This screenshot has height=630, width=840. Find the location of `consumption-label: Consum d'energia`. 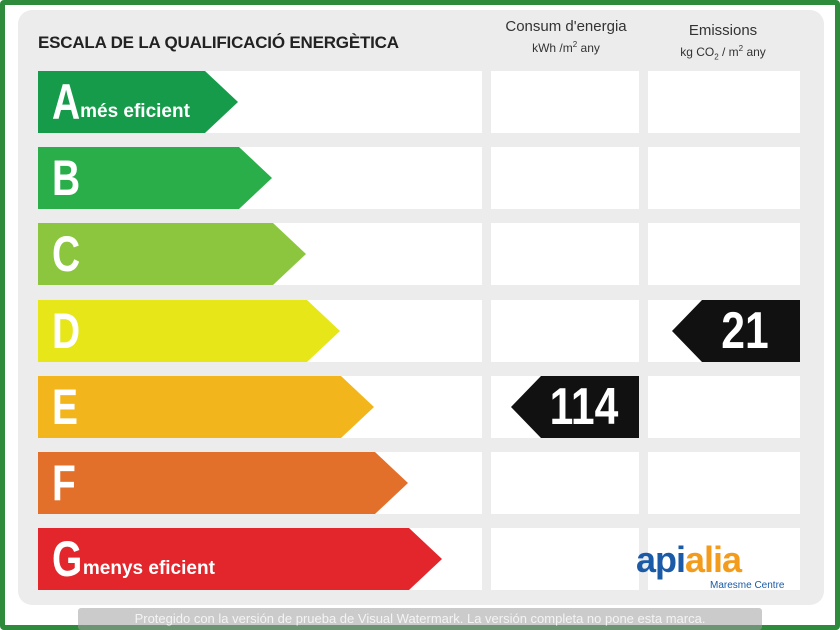

consumption-label: Consum d'energia is located at coordinates (566, 26).